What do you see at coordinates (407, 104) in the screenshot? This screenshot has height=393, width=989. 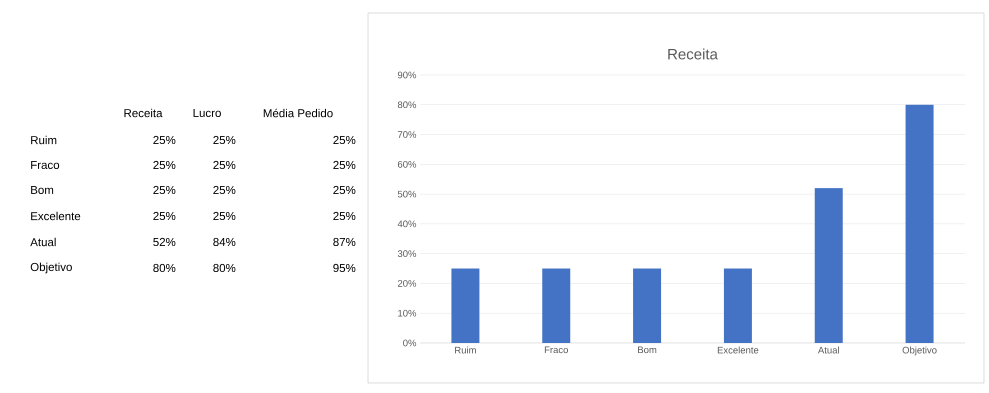 I see `y-tick-label: 80%` at bounding box center [407, 104].